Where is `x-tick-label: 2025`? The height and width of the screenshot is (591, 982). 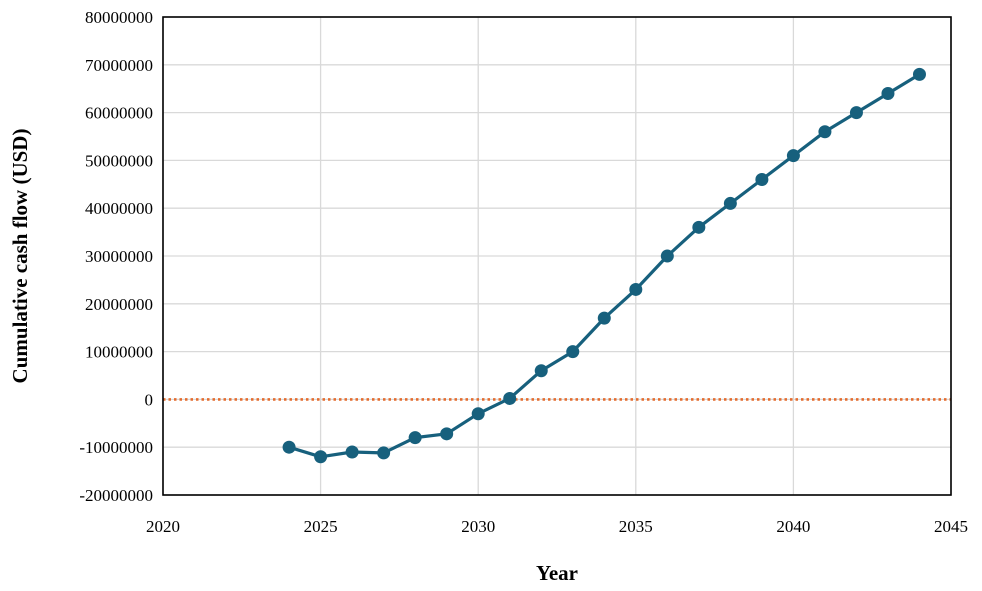 x-tick-label: 2025 is located at coordinates (321, 526).